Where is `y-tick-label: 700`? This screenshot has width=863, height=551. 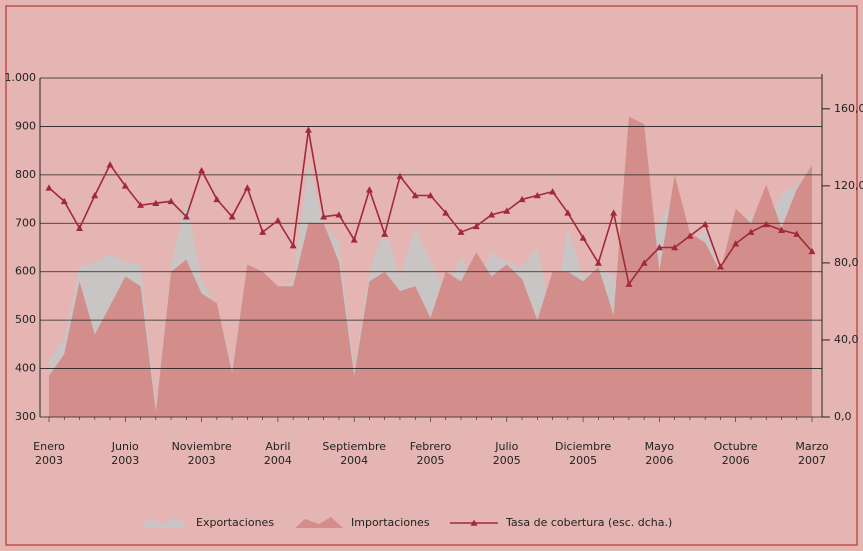 y-tick-label: 700 is located at coordinates (25, 222).